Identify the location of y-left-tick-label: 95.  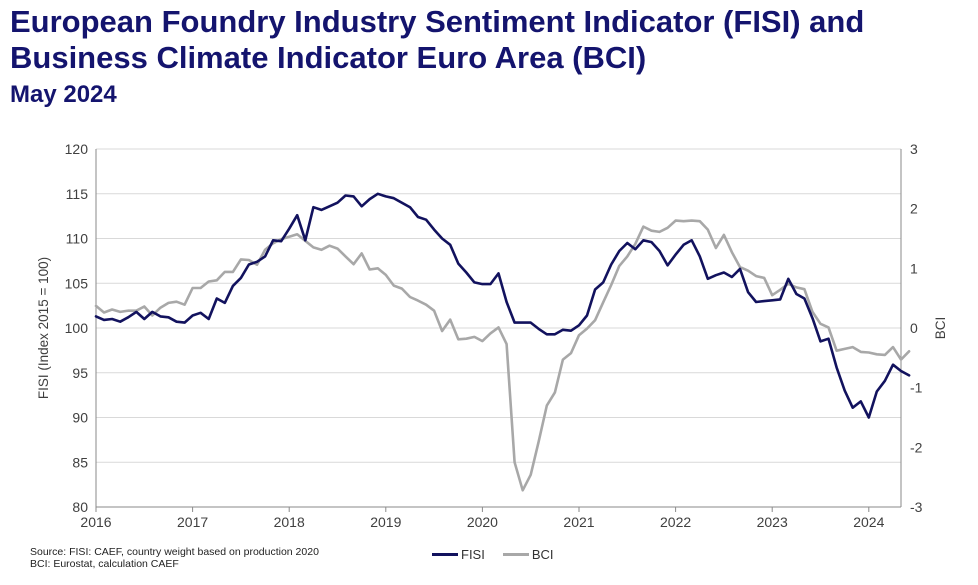
(80, 373).